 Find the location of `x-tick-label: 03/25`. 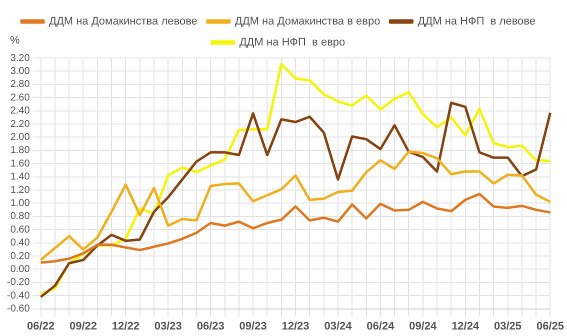

x-tick-label: 03/25 is located at coordinates (508, 326).